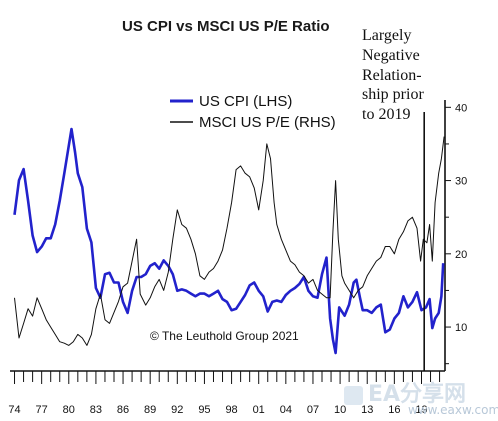 This screenshot has height=421, width=498. Describe the element at coordinates (177, 410) in the screenshot. I see `x-tick-label: 92` at that location.